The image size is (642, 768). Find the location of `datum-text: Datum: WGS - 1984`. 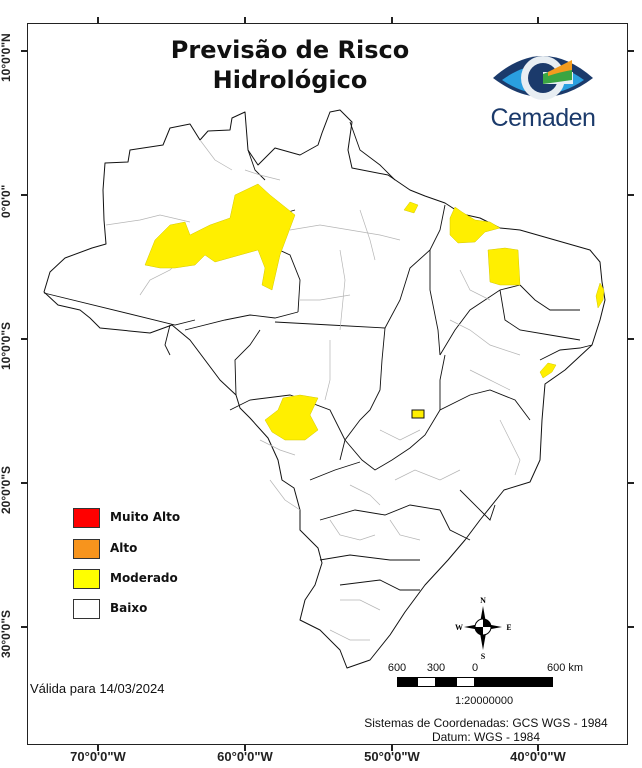

datum-text: Datum: WGS - 1984 is located at coordinates (486, 737).